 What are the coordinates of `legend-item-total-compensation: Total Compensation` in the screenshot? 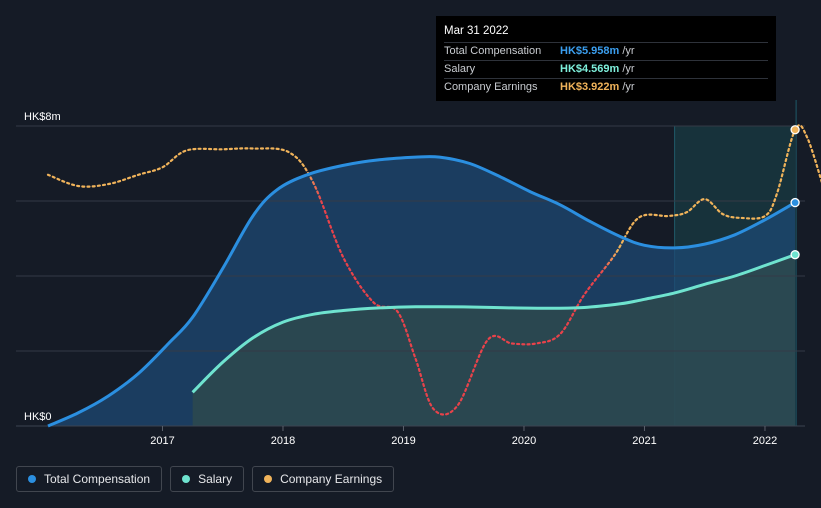 It's located at (89, 479).